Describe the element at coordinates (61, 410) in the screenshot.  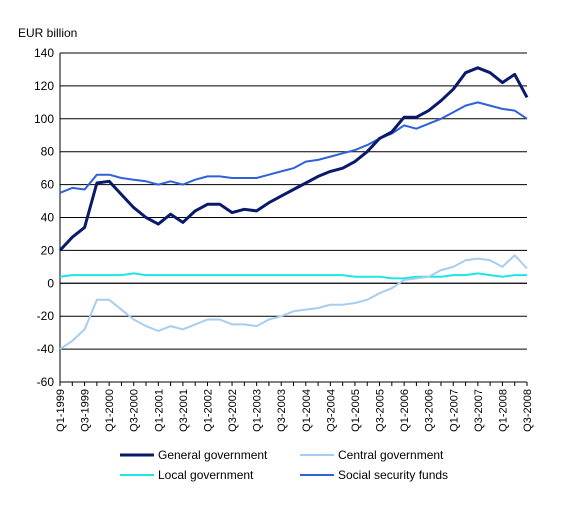
I see `x-tick-label: Q1-1999` at that location.